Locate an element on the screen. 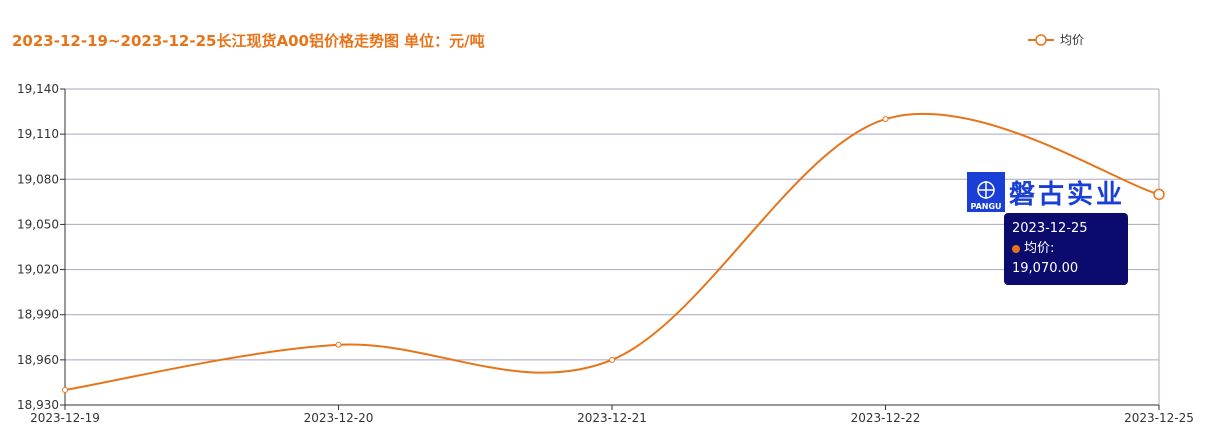 This screenshot has width=1209, height=444. y-tick-label: 19,050 is located at coordinates (38, 224).